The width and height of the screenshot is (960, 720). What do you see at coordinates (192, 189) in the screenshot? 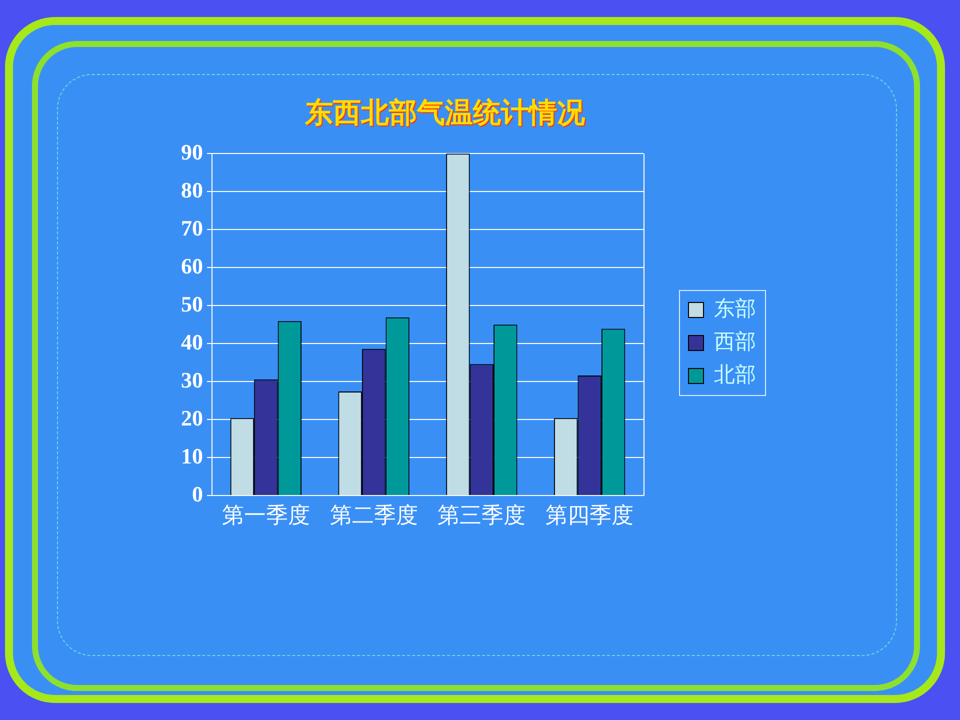
I see `y-tick-label: 80` at bounding box center [192, 189].